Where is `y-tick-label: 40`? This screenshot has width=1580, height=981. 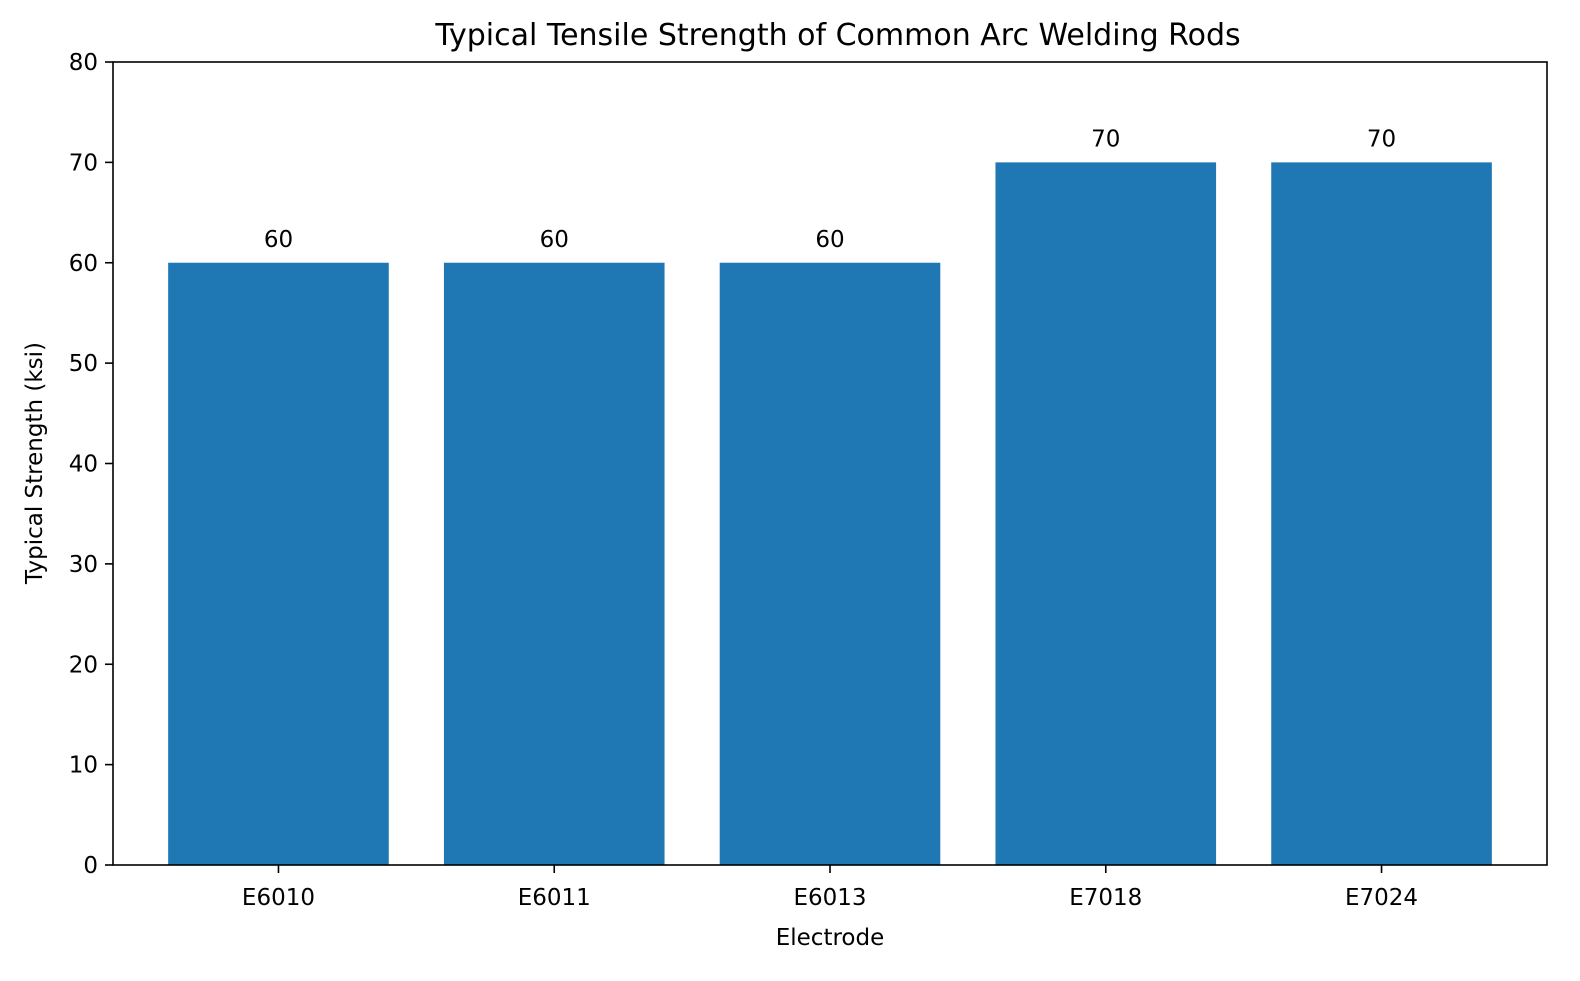 y-tick-label: 40 is located at coordinates (83, 465).